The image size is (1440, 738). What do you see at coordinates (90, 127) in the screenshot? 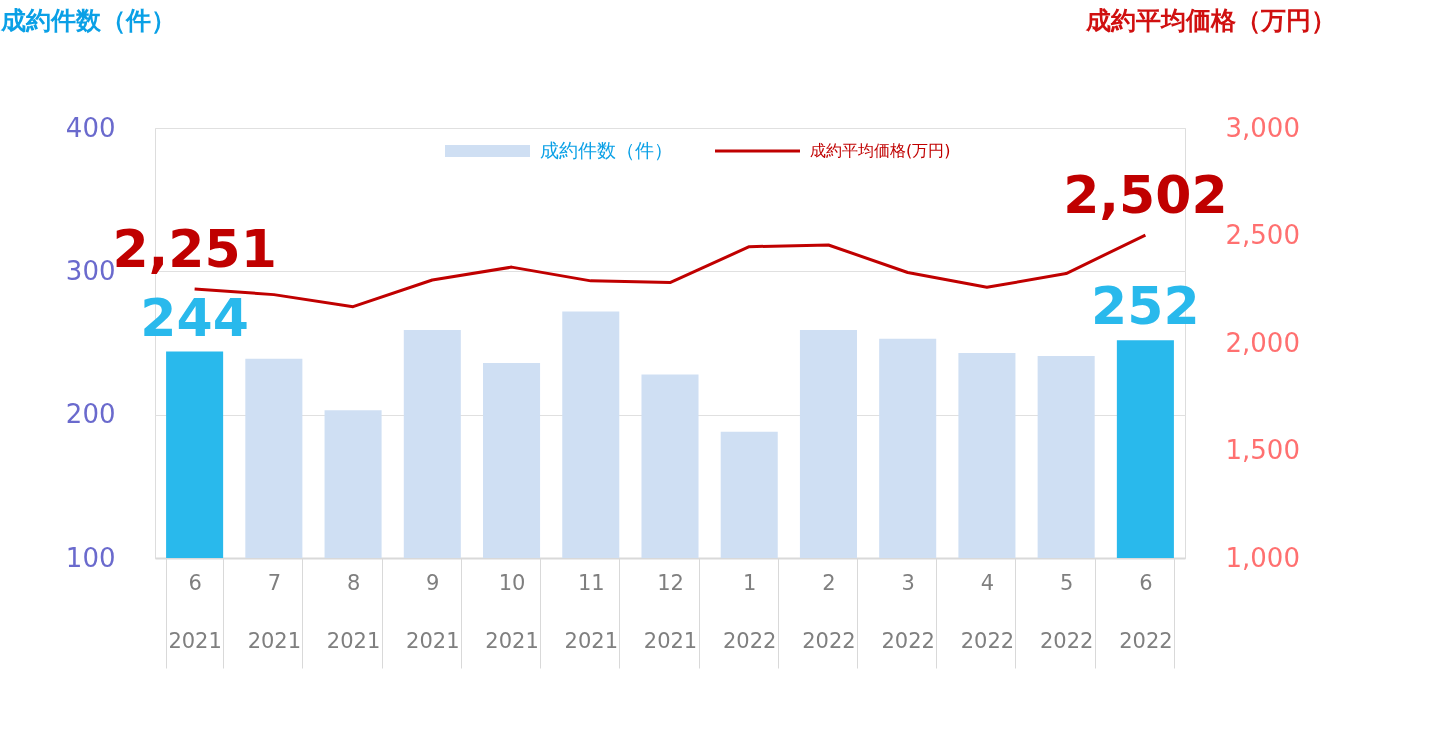
I see `y-tick-label: 400` at bounding box center [90, 127].